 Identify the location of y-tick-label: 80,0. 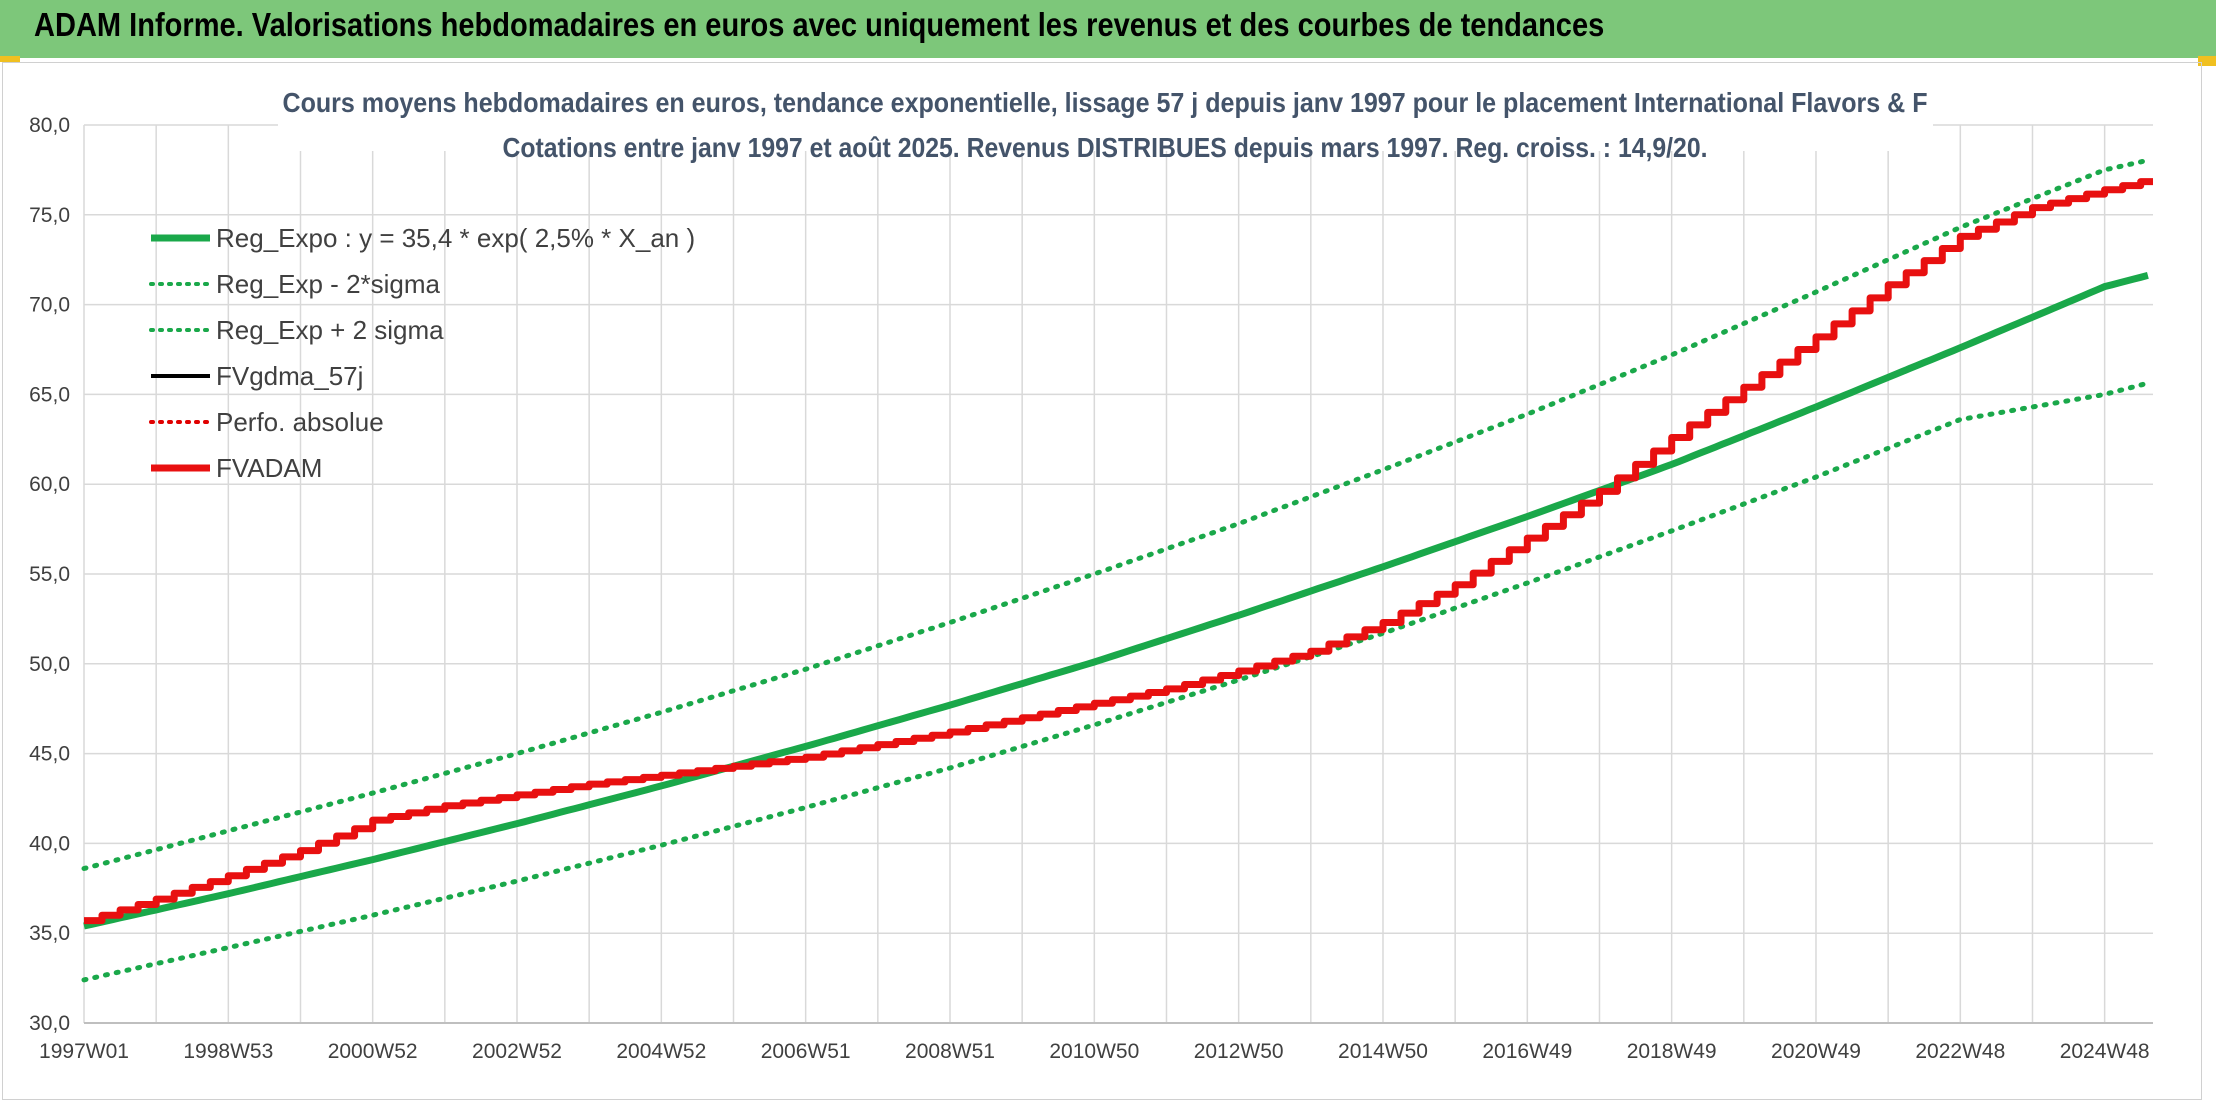
(49, 125).